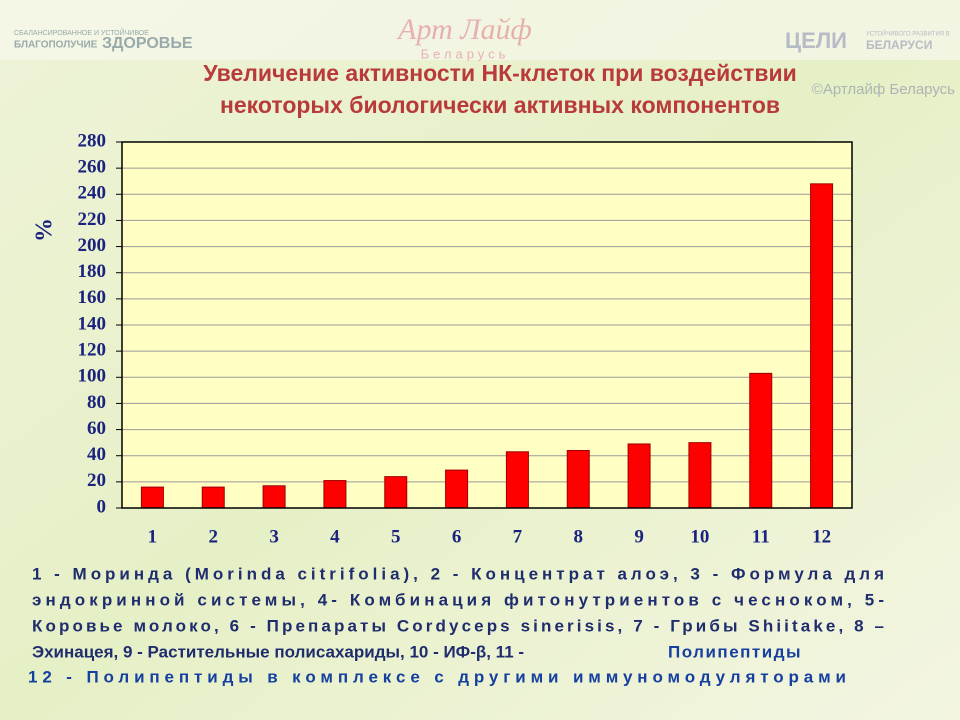 This screenshot has height=720, width=960. Describe the element at coordinates (92, 350) in the screenshot. I see `y-tick-label: 120` at that location.